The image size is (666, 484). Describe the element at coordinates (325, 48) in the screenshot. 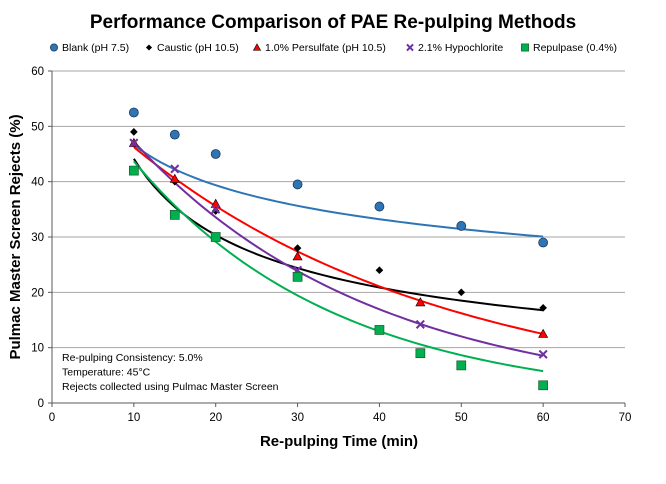

I see `legend-label: 1.0% Persulfate (pH 10.5)` at that location.